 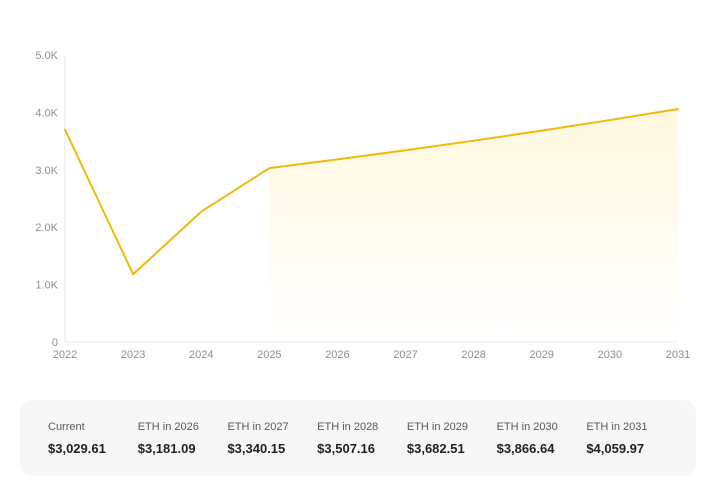 What do you see at coordinates (183, 438) in the screenshot?
I see `summary-item-2026: ETH in 2026 $3,181.09` at bounding box center [183, 438].